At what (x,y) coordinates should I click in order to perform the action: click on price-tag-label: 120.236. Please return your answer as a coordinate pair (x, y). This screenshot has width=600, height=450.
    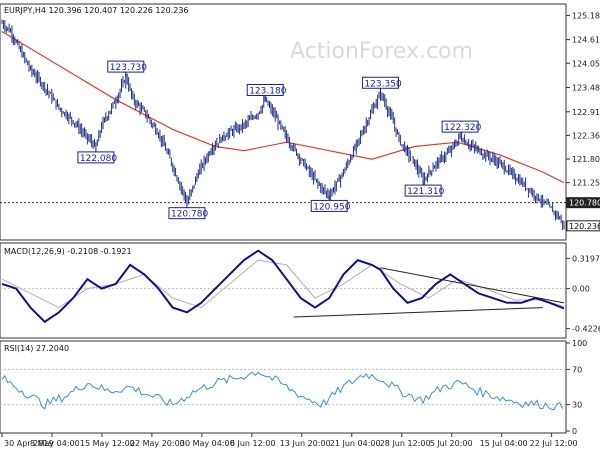
    Looking at the image, I should click on (584, 226).